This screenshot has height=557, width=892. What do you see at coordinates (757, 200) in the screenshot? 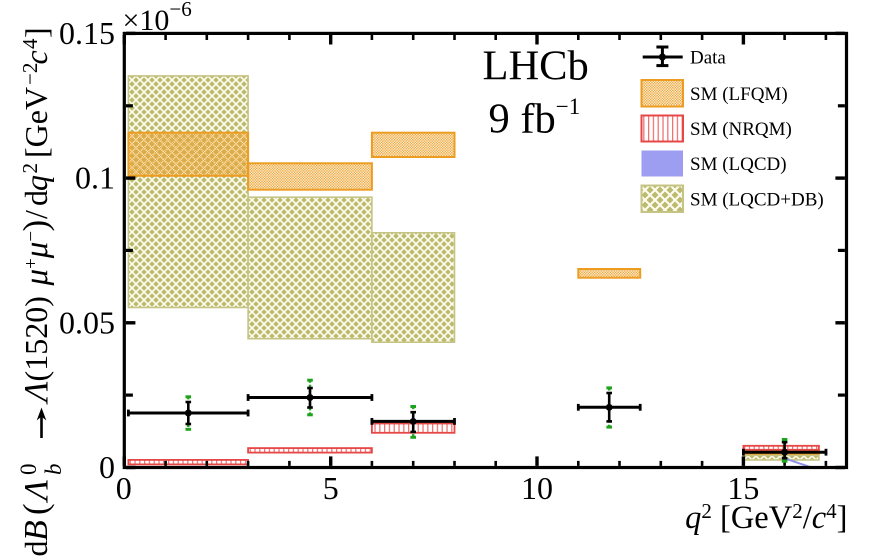
I see `svg-text: SM (LQCD+DB)` at bounding box center [757, 200].